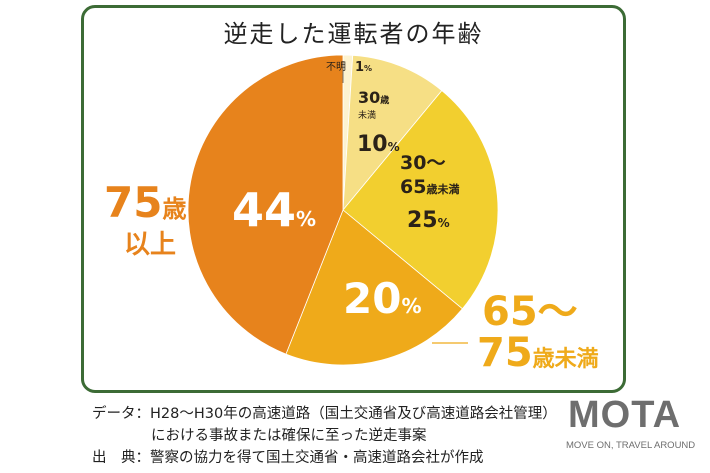 The height and width of the screenshot is (473, 710). Describe the element at coordinates (145, 202) in the screenshot. I see `label-75-plus-outside-line1: 75歳` at that location.